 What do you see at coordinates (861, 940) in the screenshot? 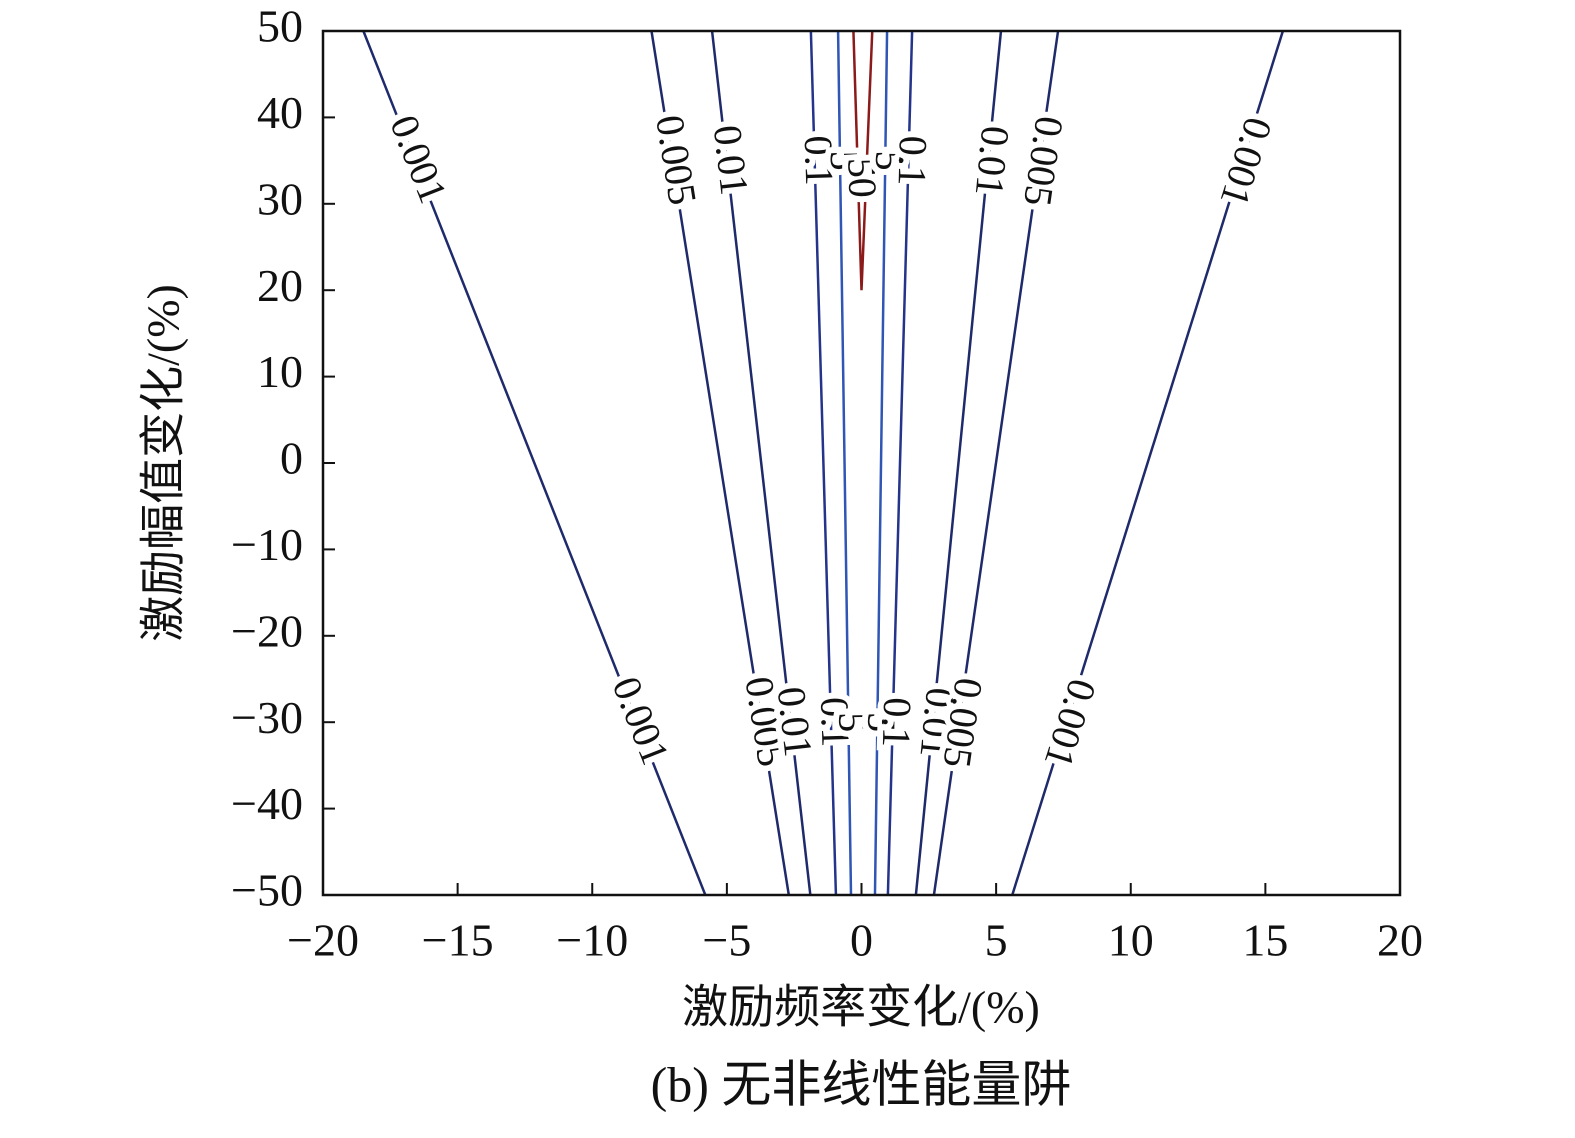
I see `x-tick-label: 0` at bounding box center [861, 940].